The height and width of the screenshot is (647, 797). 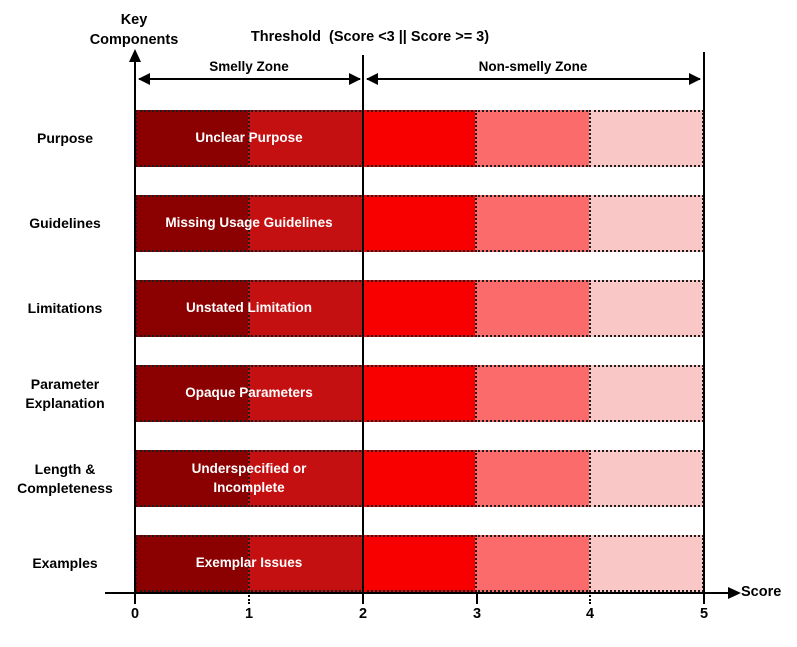 What do you see at coordinates (134, 30) in the screenshot?
I see `y-axis-title: Key Components` at bounding box center [134, 30].